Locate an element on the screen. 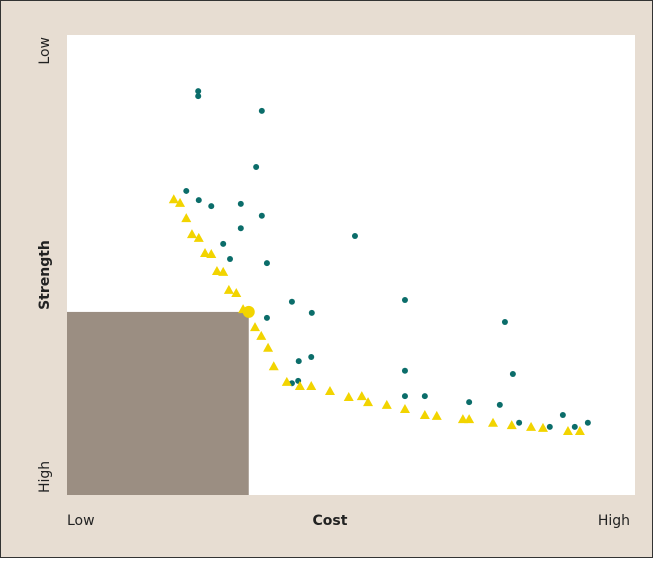  x-axis-title: Cost is located at coordinates (330, 521).